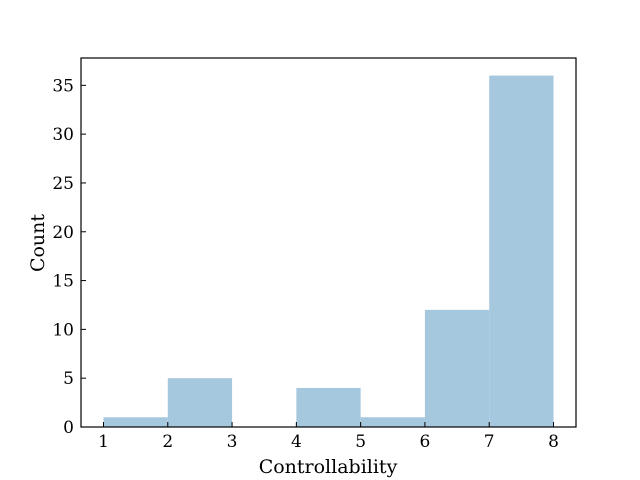  I want to click on y-axis: 0 5 10 15 20 25 30 35, so click(69, 257).